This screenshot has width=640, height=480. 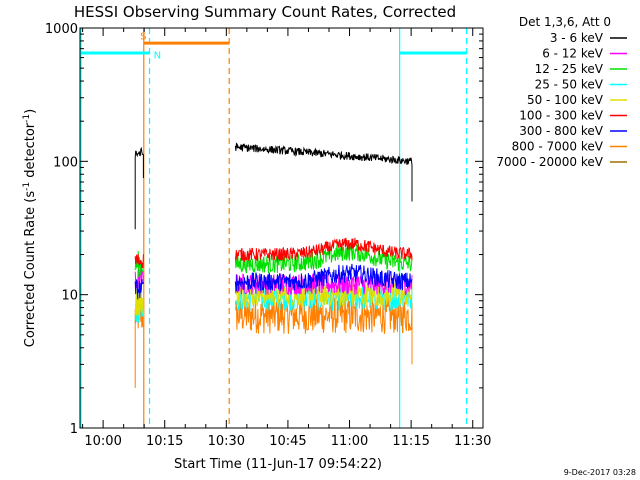 What do you see at coordinates (565, 100) in the screenshot?
I see `legend-label-4: 50 - 100 keV` at bounding box center [565, 100].